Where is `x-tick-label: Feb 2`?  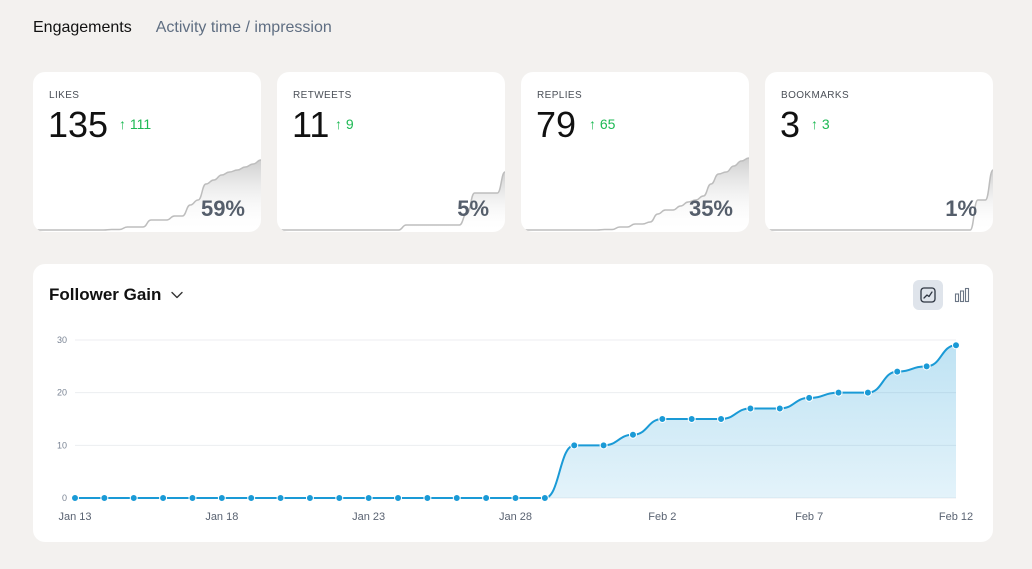 x-tick-label: Feb 2 is located at coordinates (662, 517).